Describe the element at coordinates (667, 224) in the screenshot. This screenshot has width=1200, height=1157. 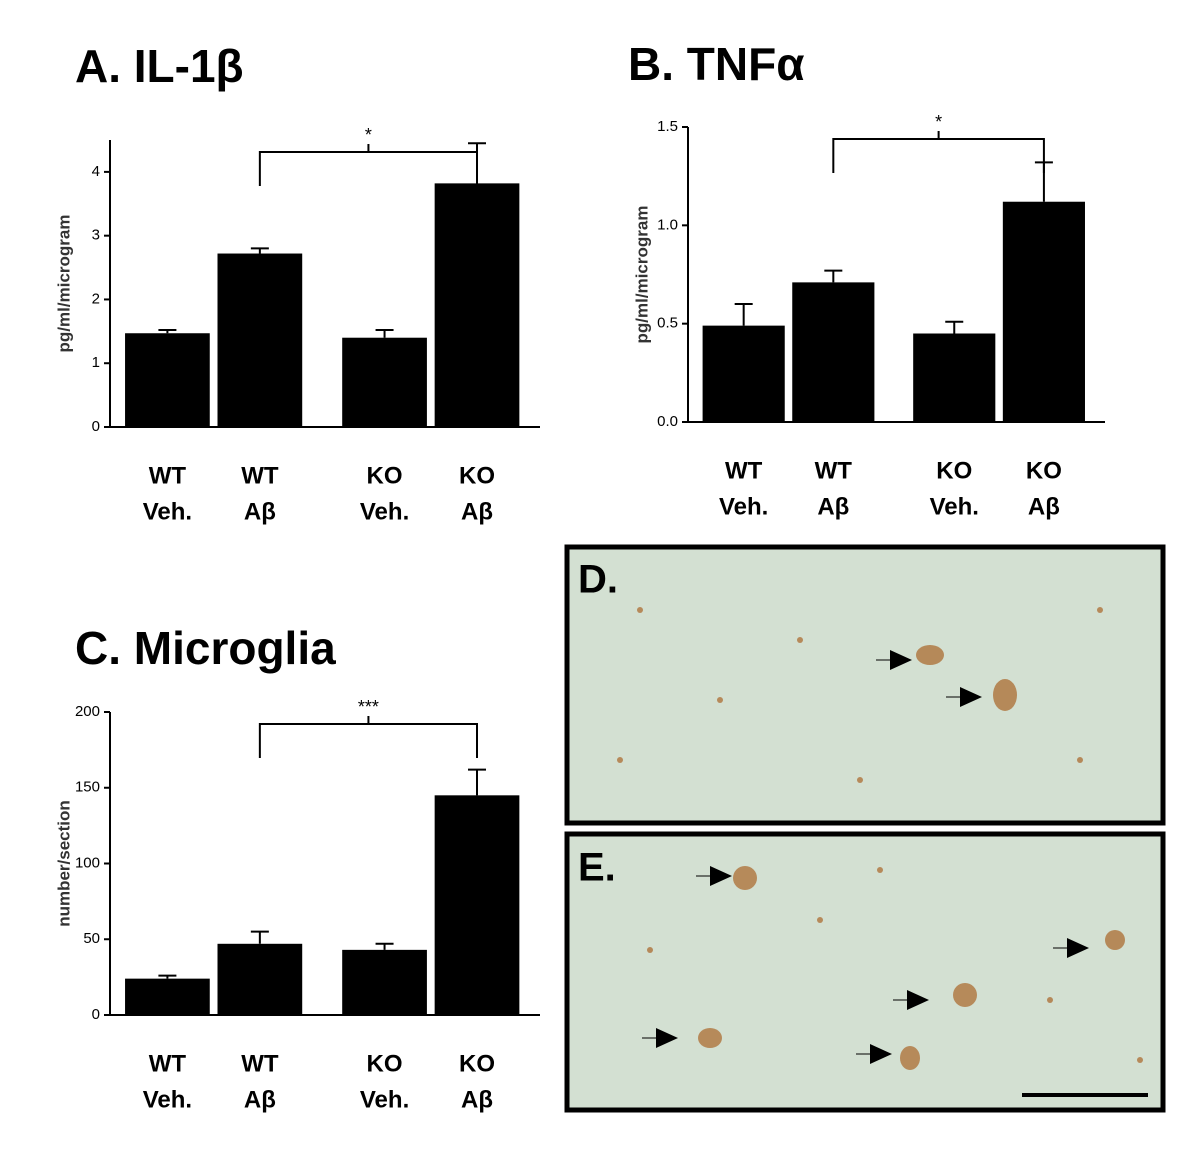
I see `y-tick-label: 1.0` at that location.